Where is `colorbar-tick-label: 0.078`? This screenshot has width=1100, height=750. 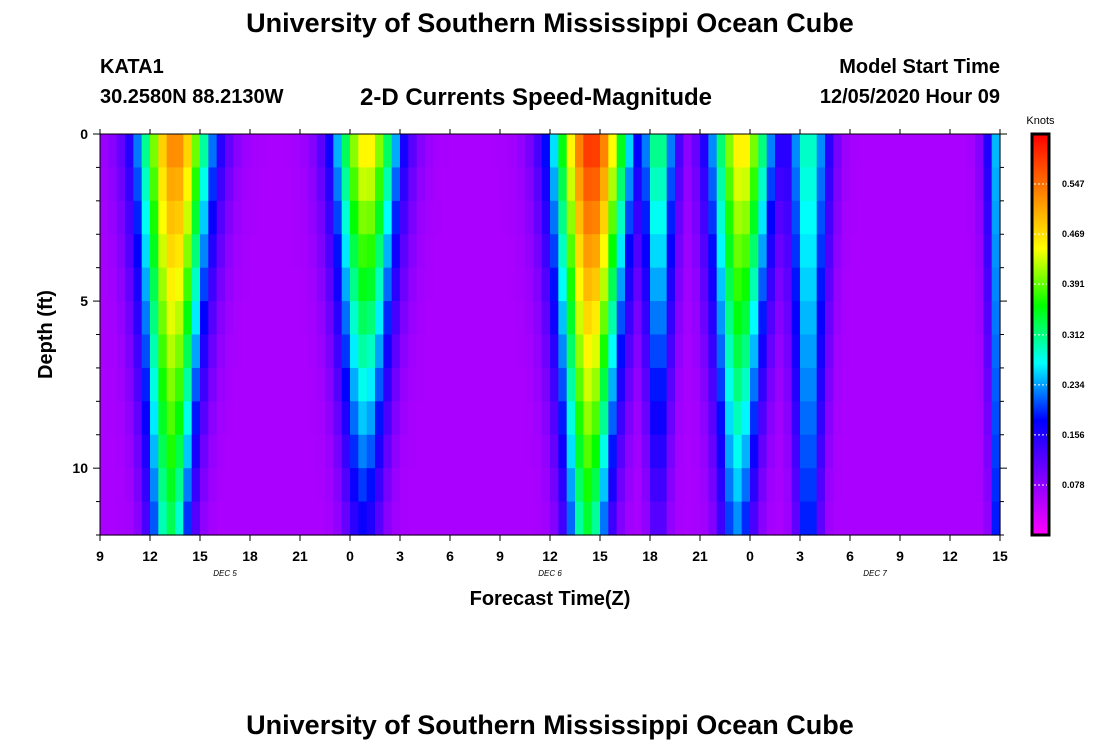 colorbar-tick-label: 0.078 is located at coordinates (1073, 485).